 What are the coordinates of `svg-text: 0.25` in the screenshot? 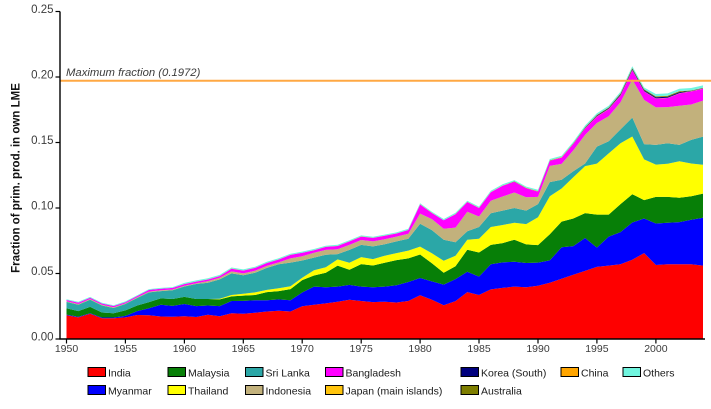 It's located at (42, 10).